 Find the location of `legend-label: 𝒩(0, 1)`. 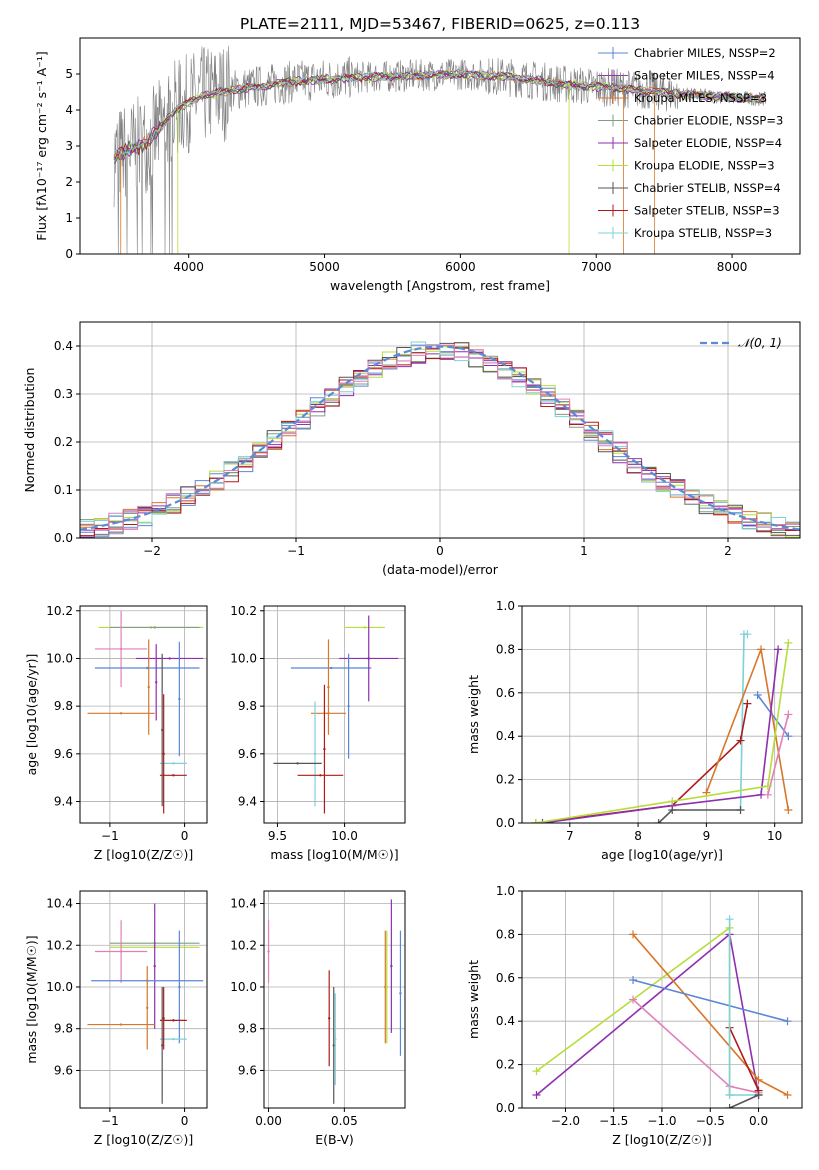

legend-label: 𝒩(0, 1) is located at coordinates (760, 343).